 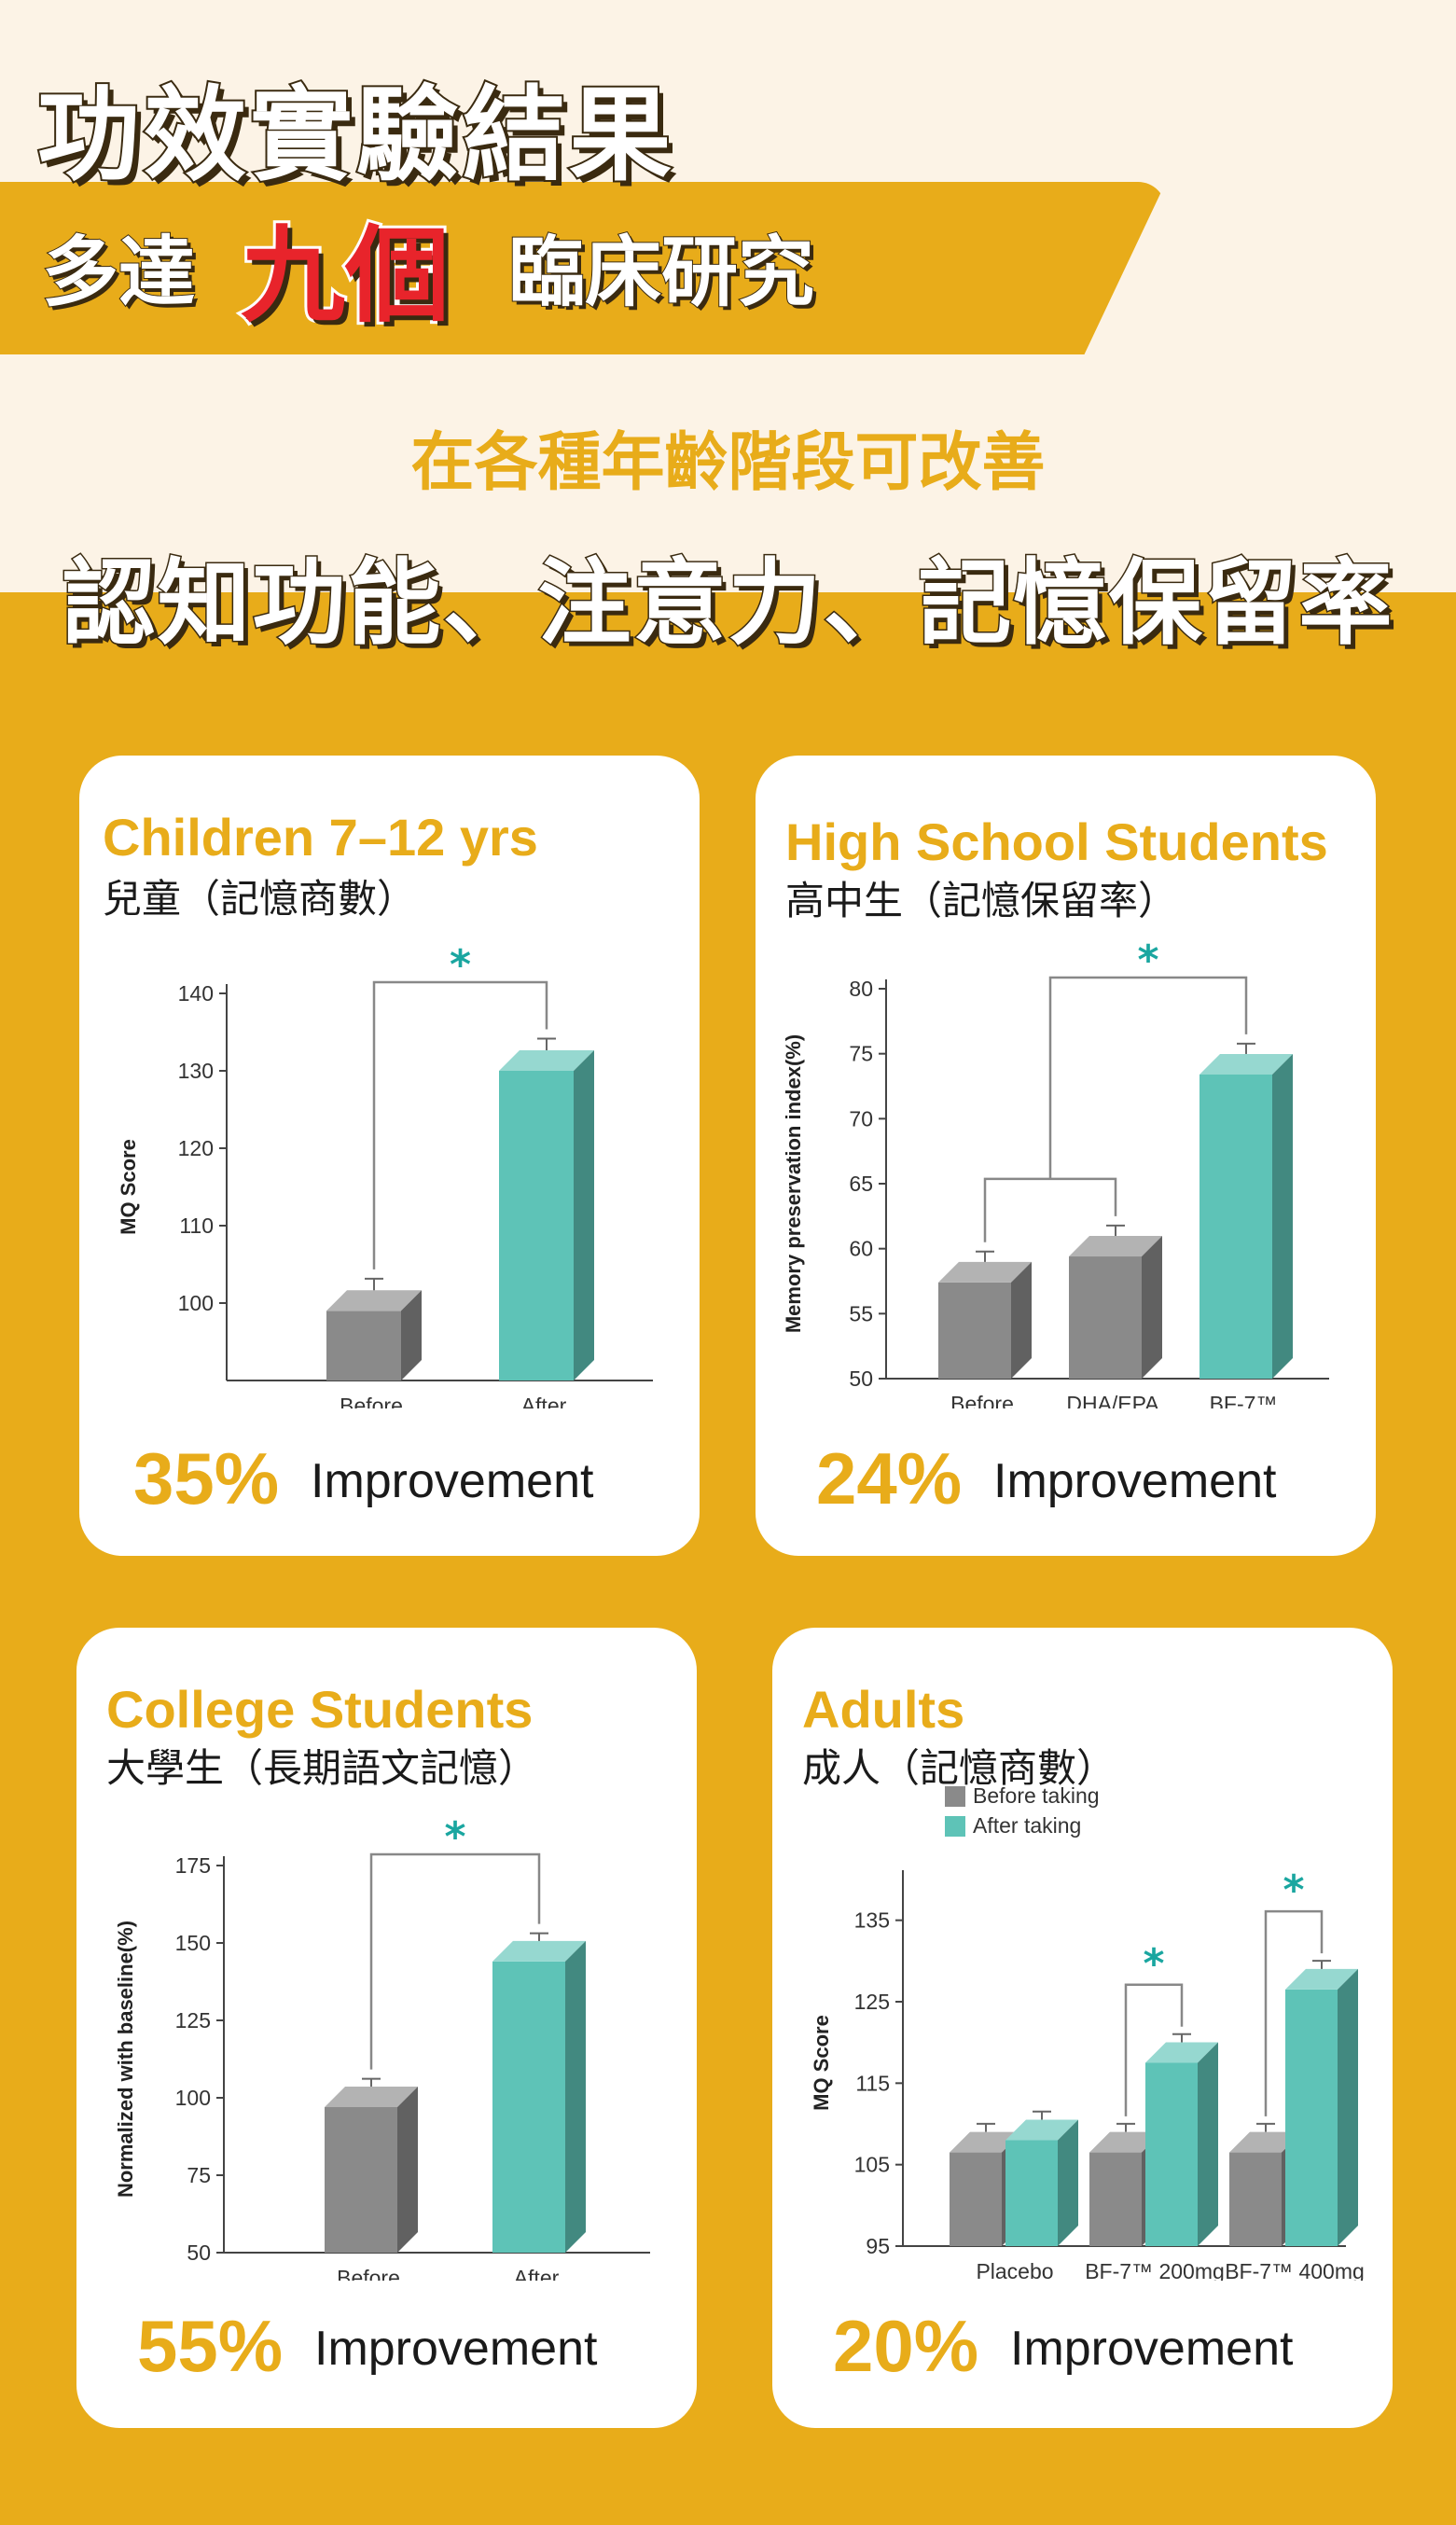 I want to click on x-tick-label: BF-7™ 400mg, so click(x=1295, y=2270).